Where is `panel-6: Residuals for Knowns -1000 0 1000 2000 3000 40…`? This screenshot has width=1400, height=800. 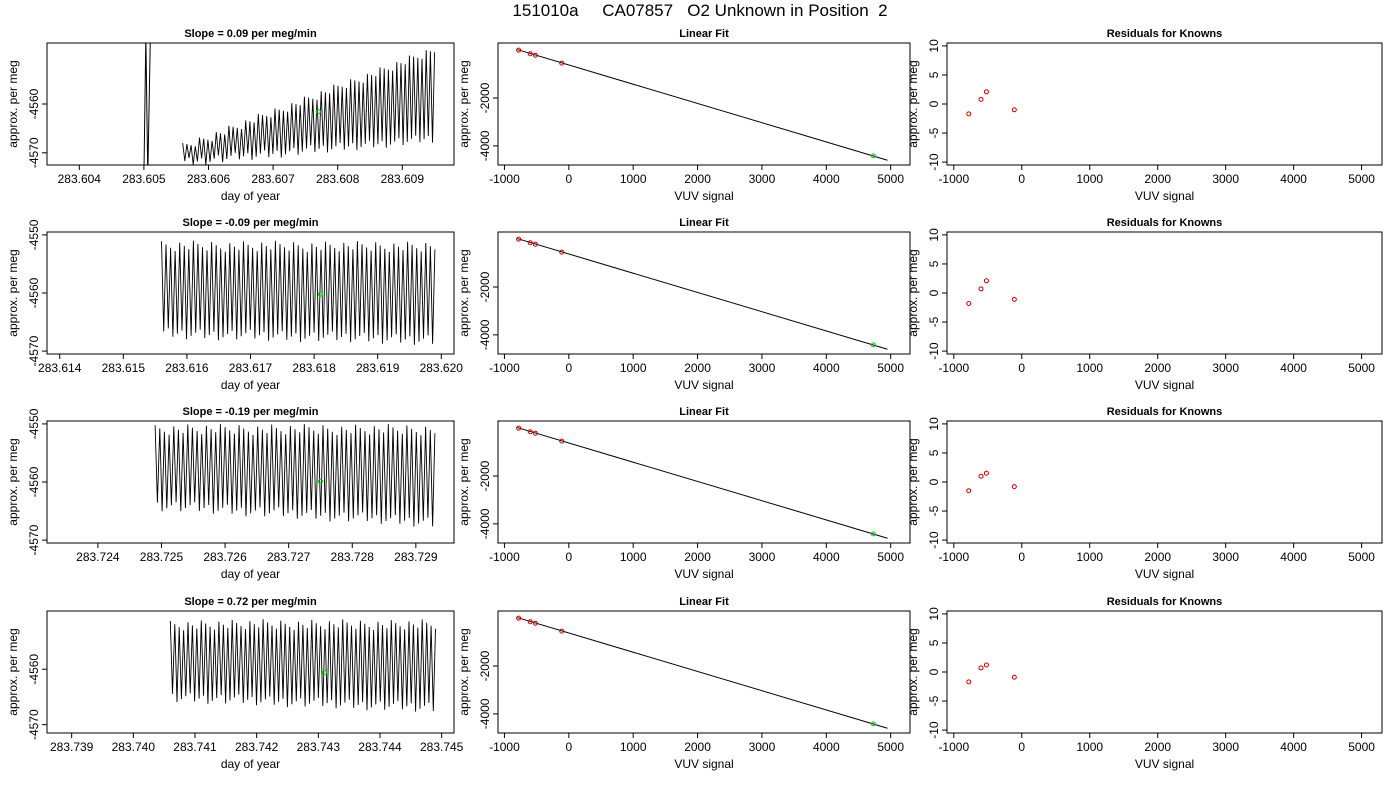 panel-6: Residuals for Knowns -1000 0 1000 2000 3000 40… is located at coordinates (1144, 304).